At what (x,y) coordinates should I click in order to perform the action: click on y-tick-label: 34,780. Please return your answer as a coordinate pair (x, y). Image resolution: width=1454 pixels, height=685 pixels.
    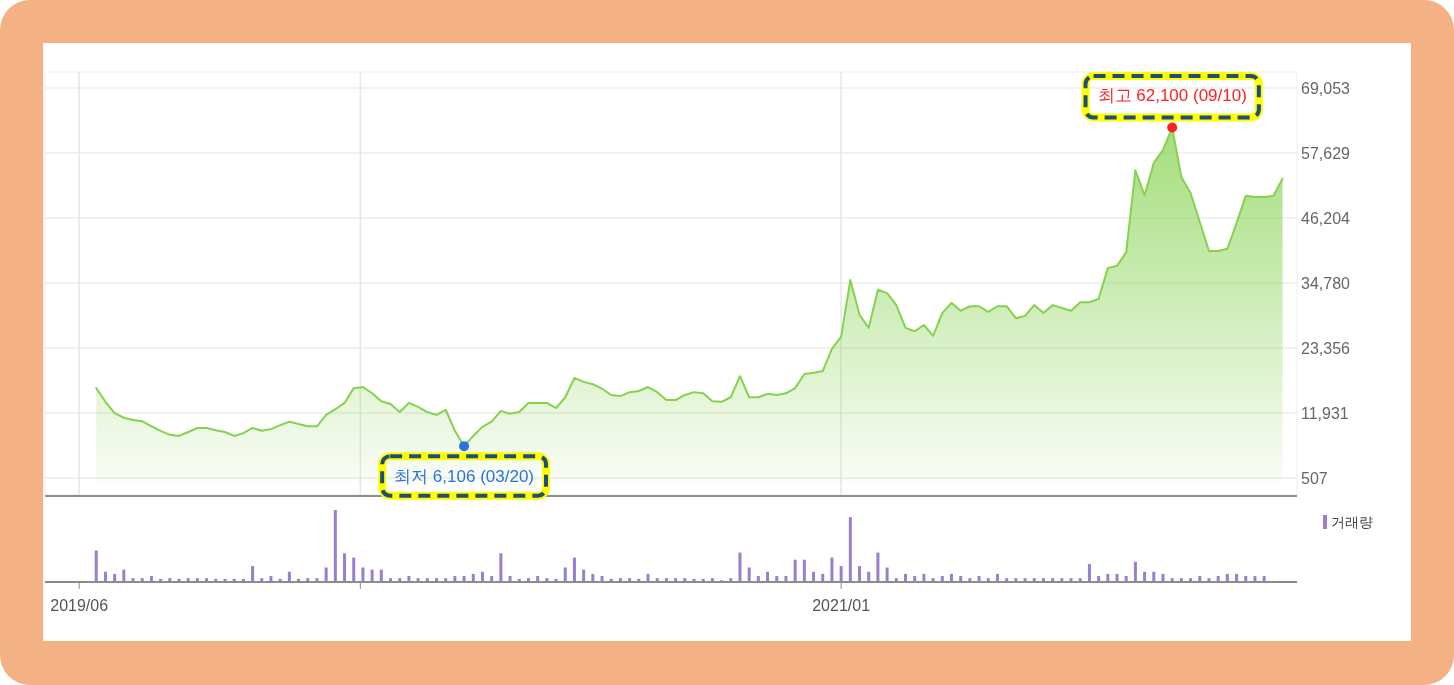
    Looking at the image, I should click on (1326, 283).